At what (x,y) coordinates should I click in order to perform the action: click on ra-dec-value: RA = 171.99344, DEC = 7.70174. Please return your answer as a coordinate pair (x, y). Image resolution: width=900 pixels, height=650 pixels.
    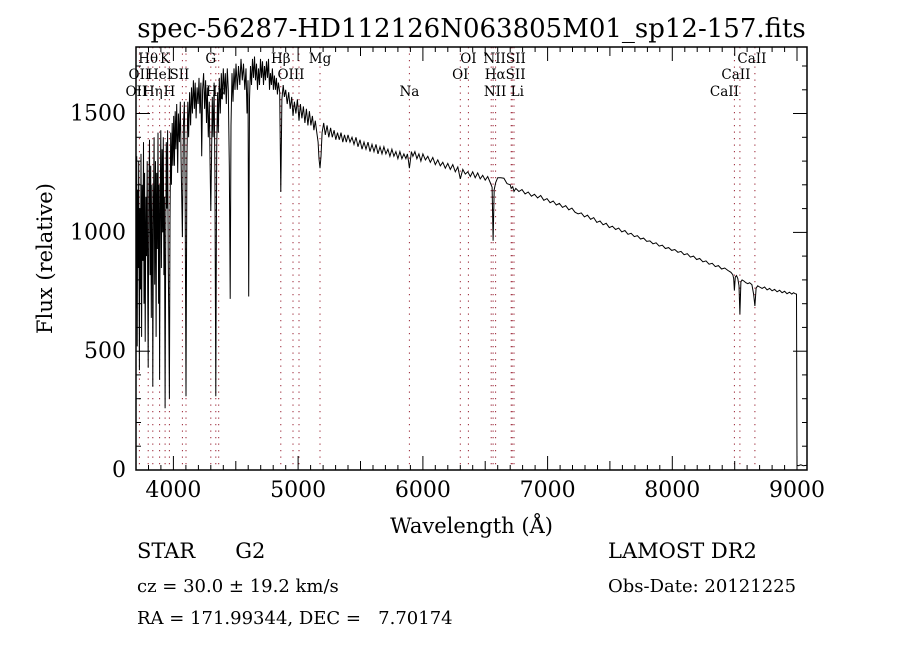
    Looking at the image, I should click on (295, 618).